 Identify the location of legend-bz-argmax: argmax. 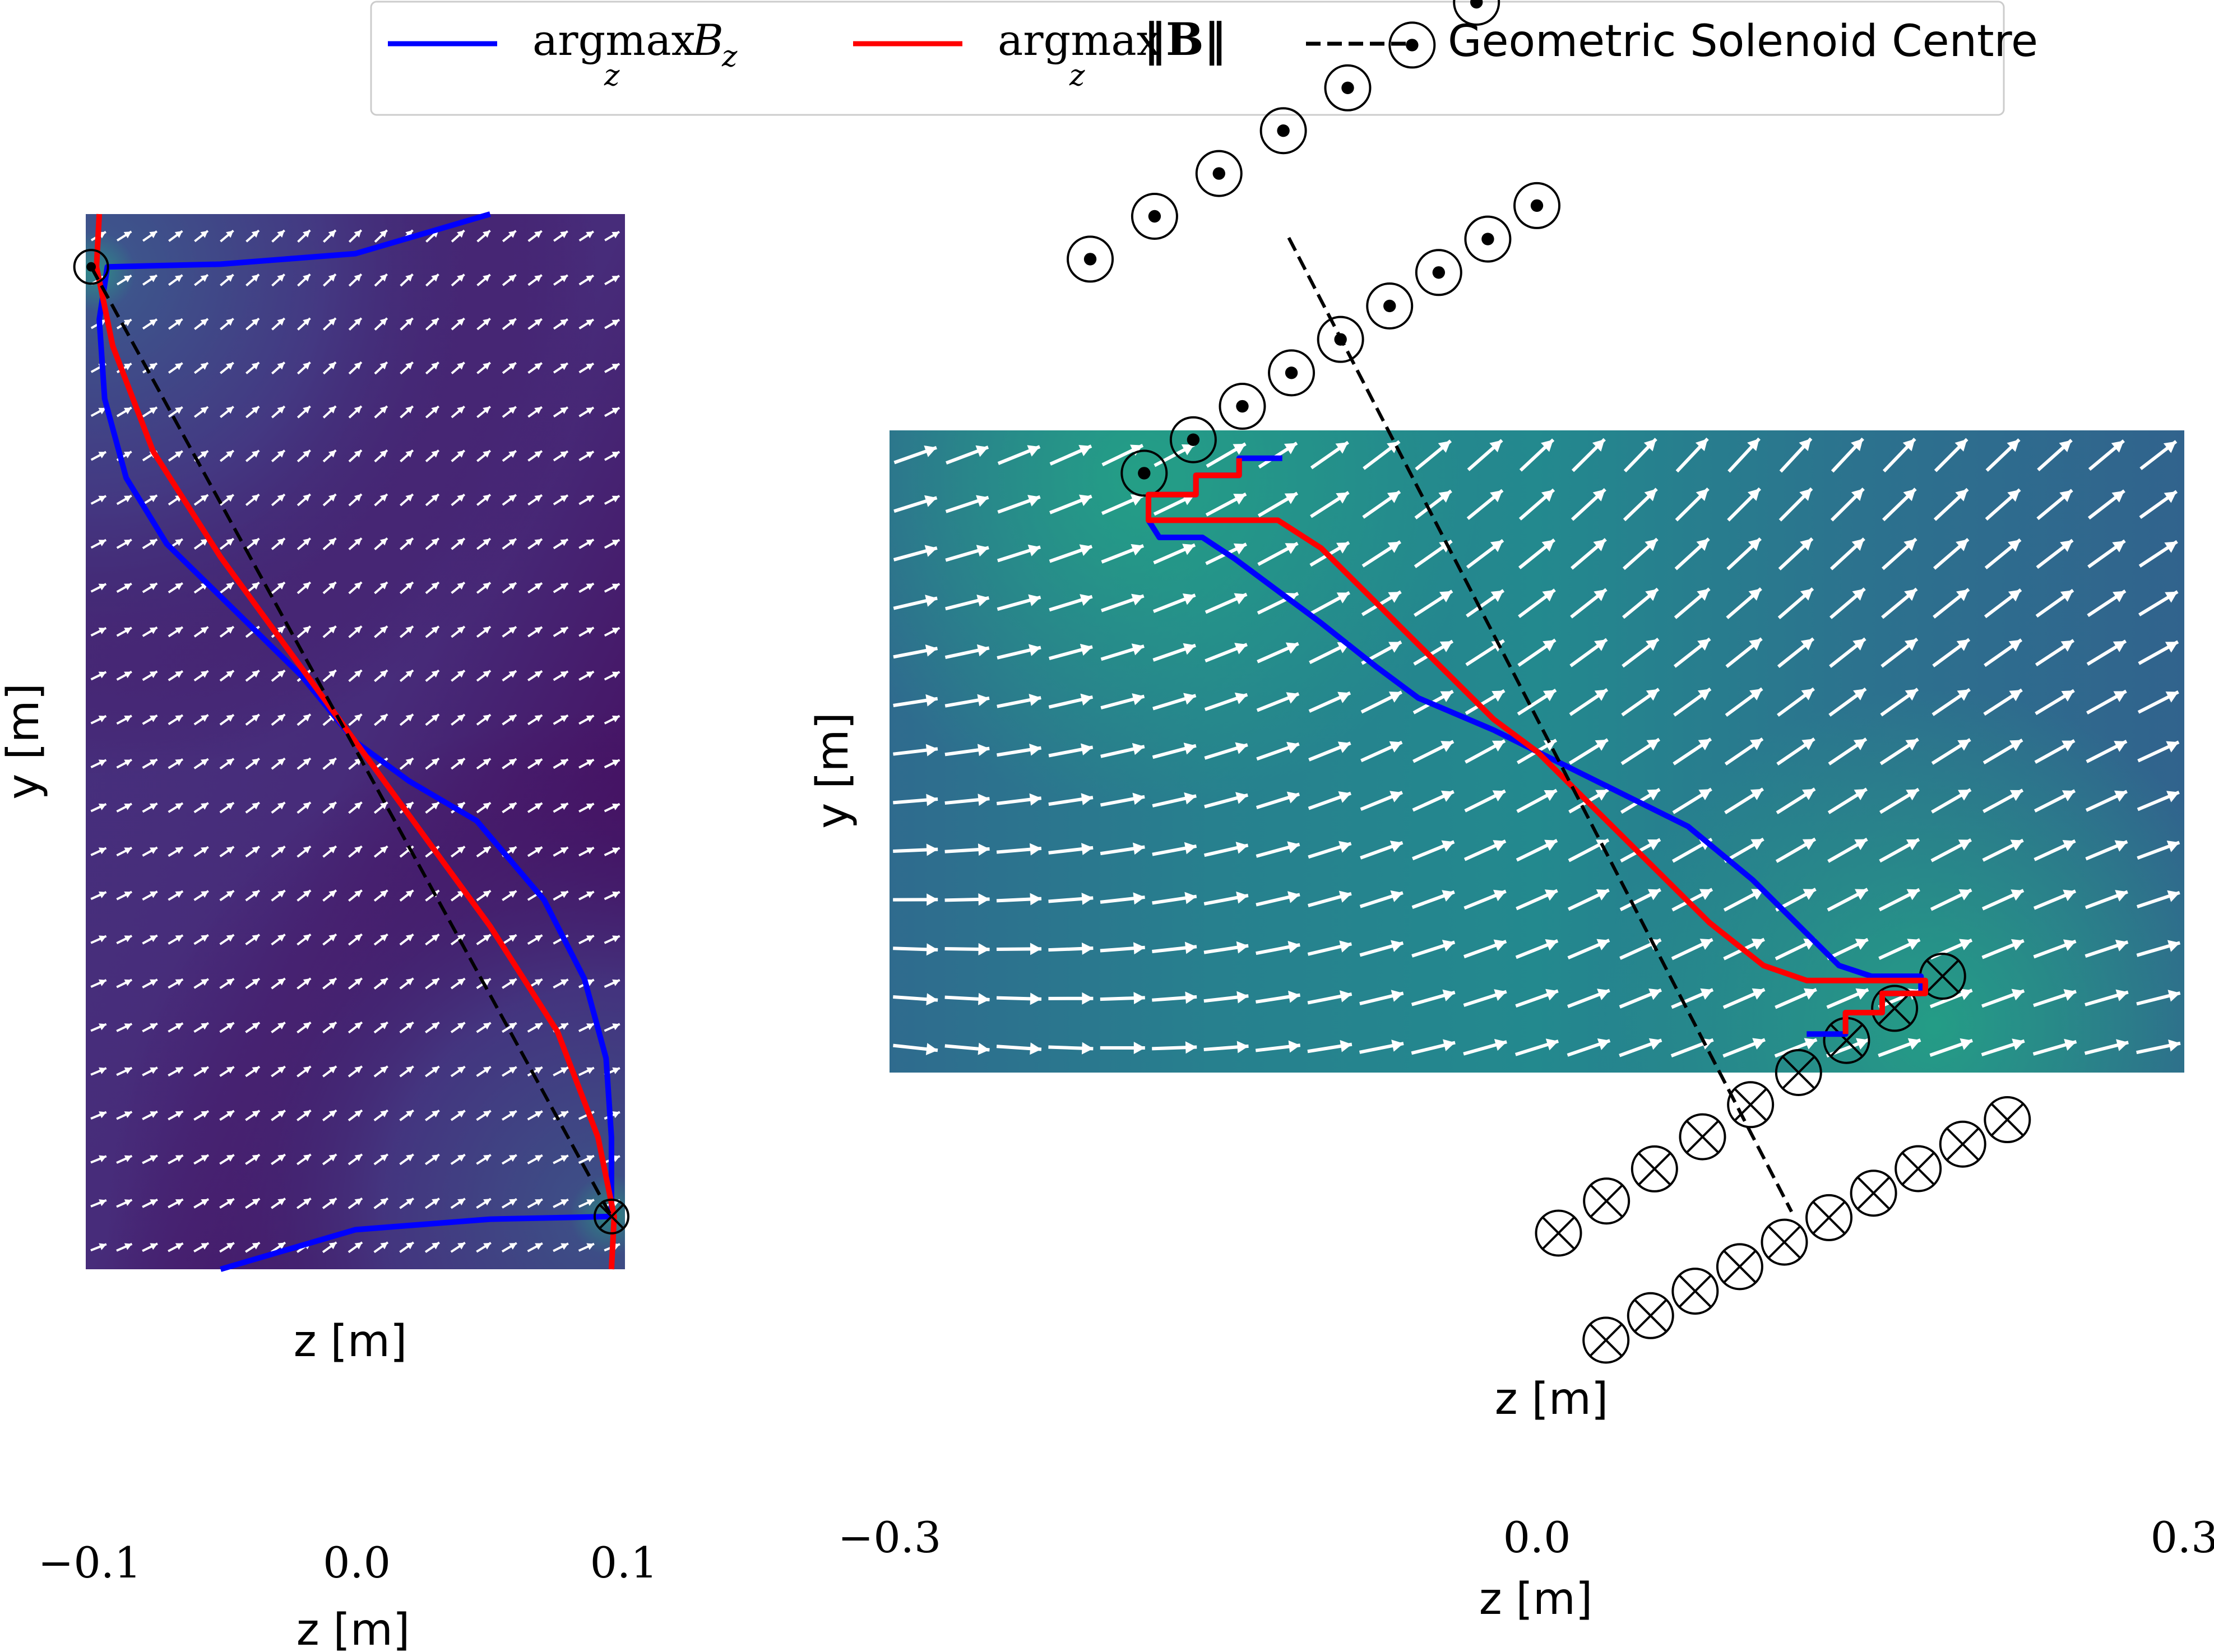
(614, 40).